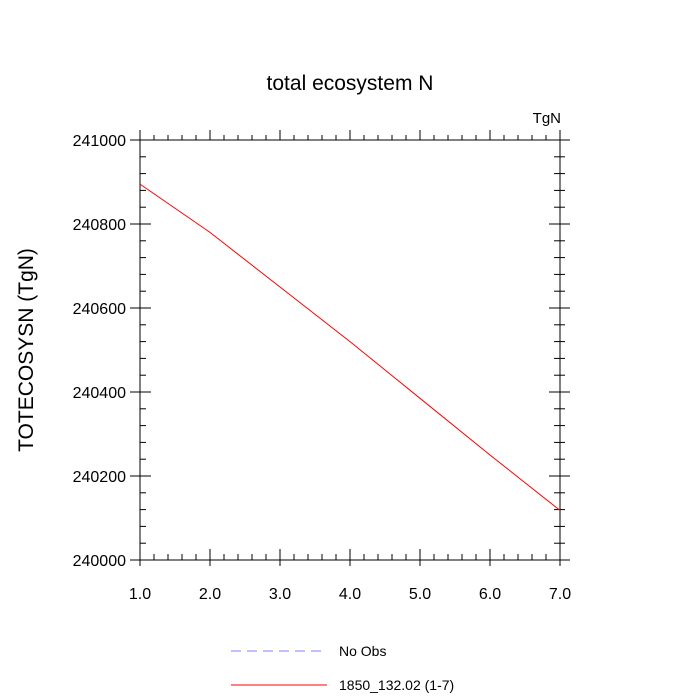 This screenshot has height=700, width=700. What do you see at coordinates (99, 477) in the screenshot?
I see `y-tick-label: 240200` at bounding box center [99, 477].